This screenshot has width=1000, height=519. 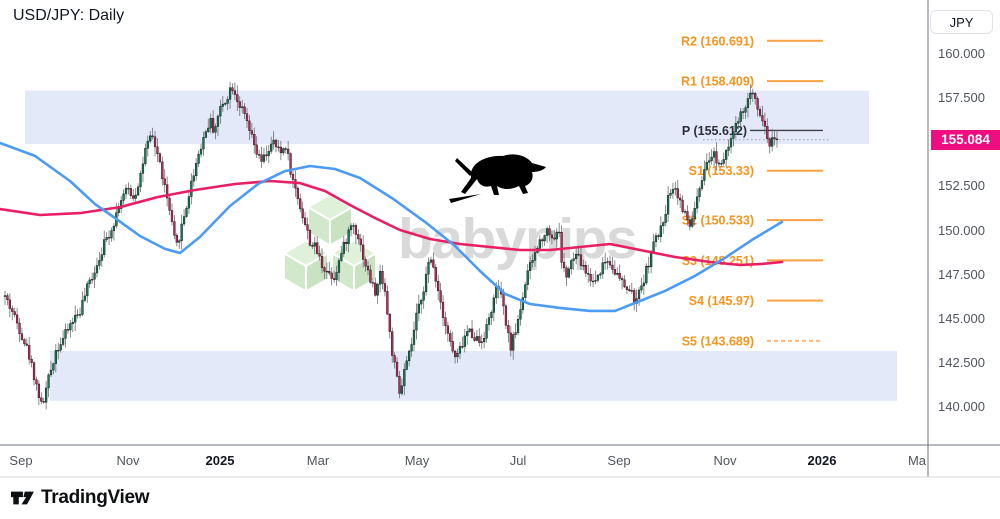 I want to click on tradingview-logo: TradingView, so click(x=79, y=498).